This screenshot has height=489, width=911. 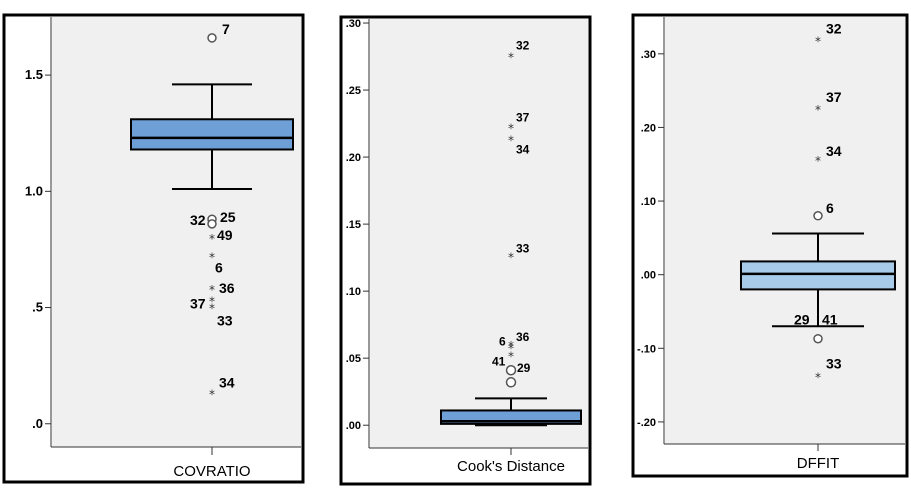 I want to click on y-tick-label: .05, so click(x=353, y=359).